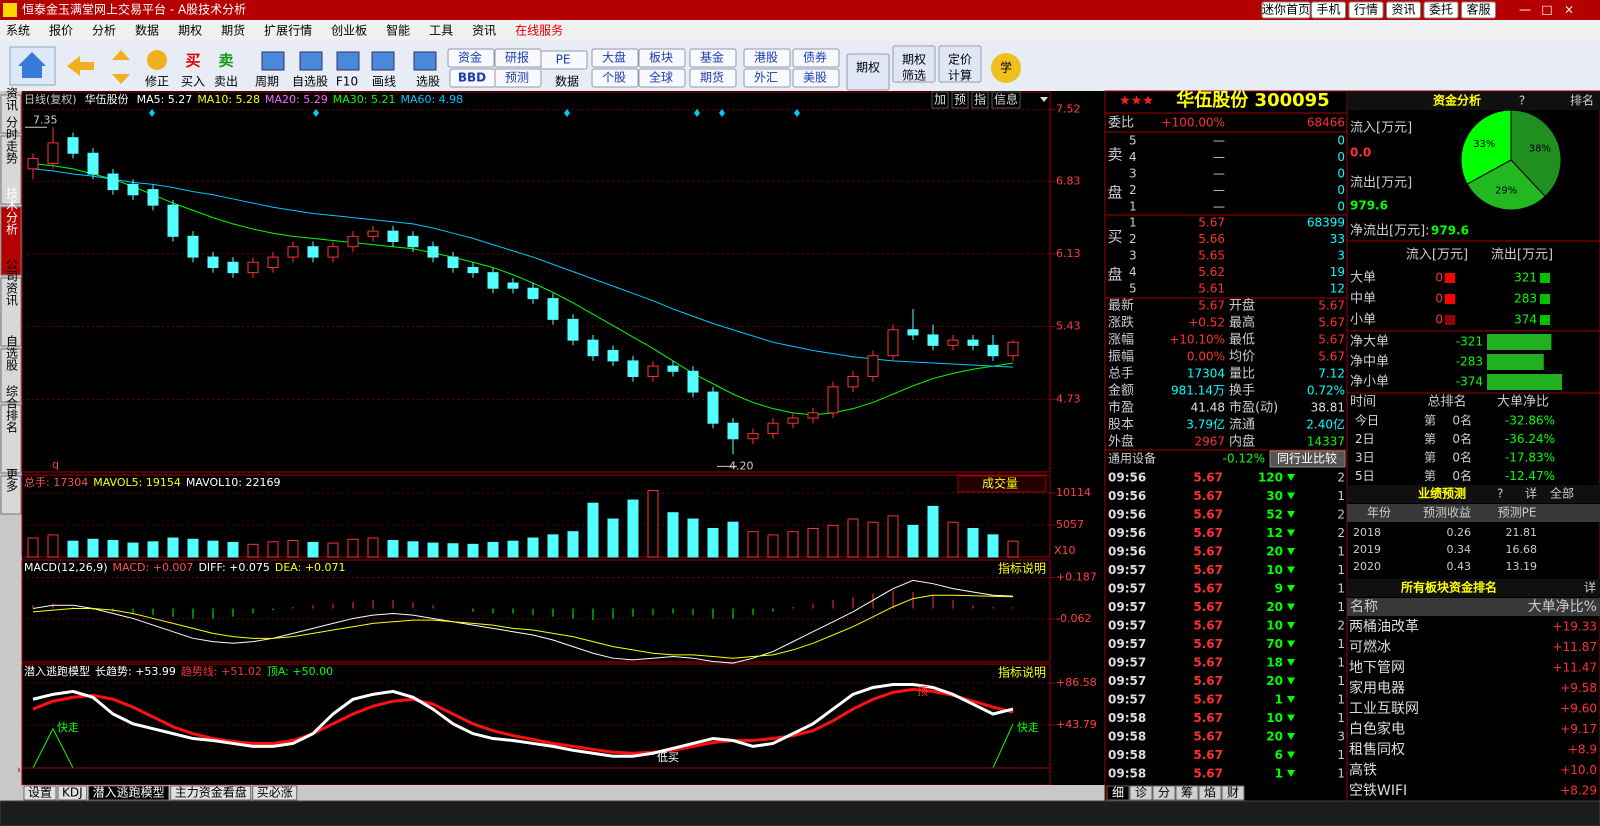  Describe the element at coordinates (12, 211) in the screenshot. I see `side-tab: 技术分析` at that location.